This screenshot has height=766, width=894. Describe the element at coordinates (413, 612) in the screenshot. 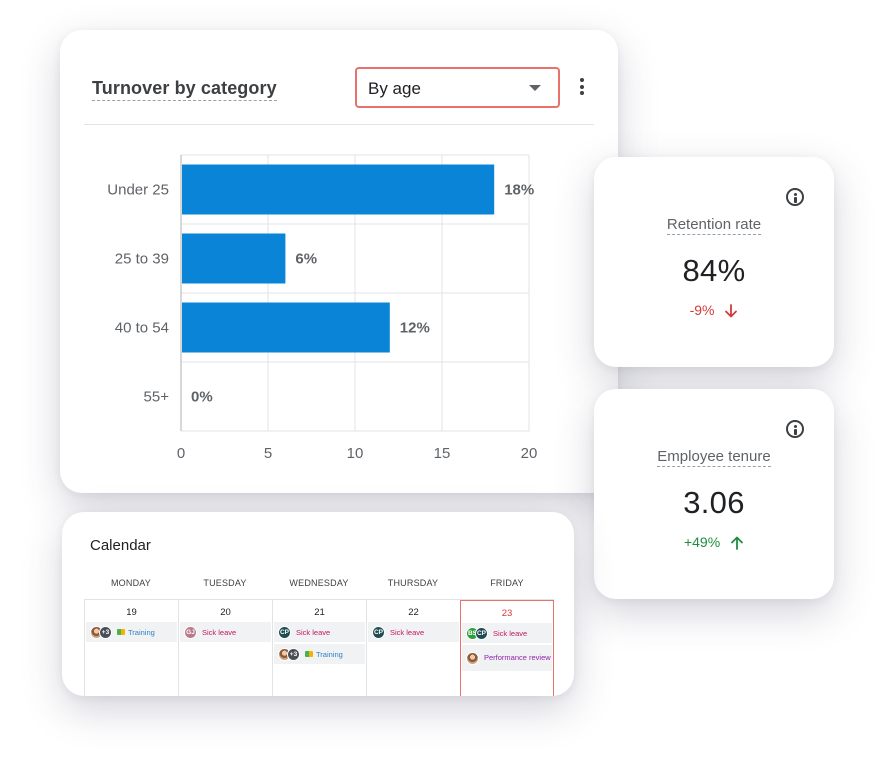

I see `calendar-date: 22` at that location.